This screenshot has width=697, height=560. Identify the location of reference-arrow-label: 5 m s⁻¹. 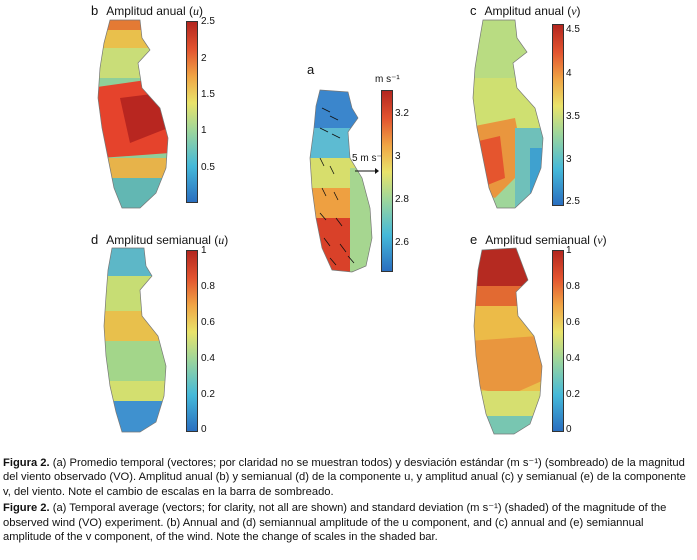
(369, 158).